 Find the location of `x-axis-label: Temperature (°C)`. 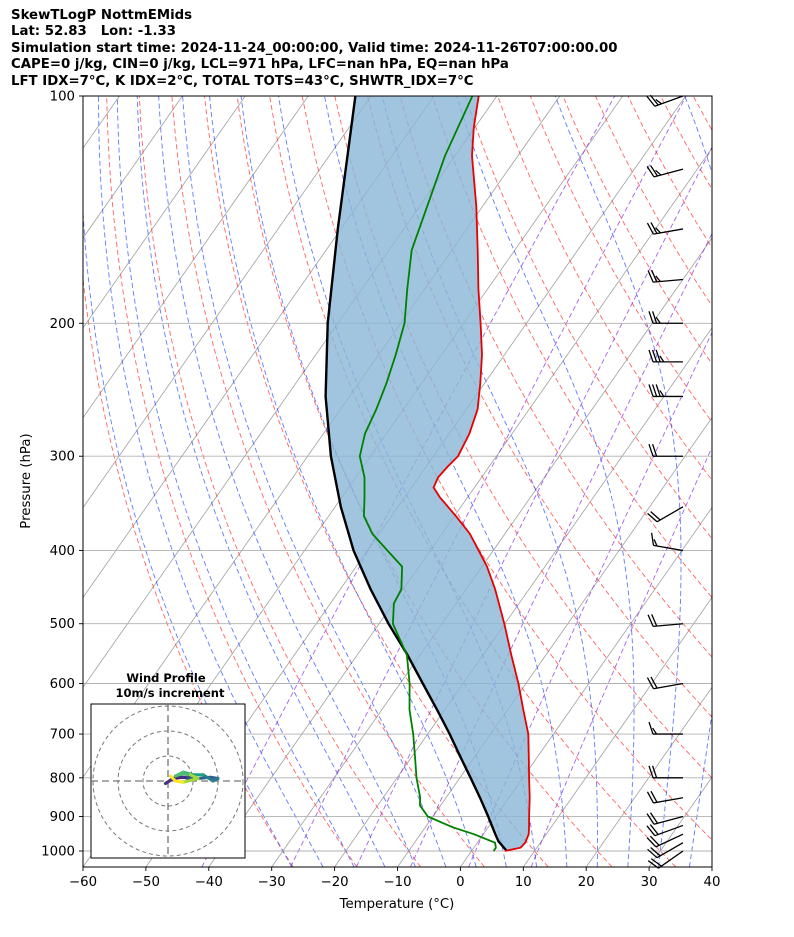

x-axis-label: Temperature (°C) is located at coordinates (397, 904).